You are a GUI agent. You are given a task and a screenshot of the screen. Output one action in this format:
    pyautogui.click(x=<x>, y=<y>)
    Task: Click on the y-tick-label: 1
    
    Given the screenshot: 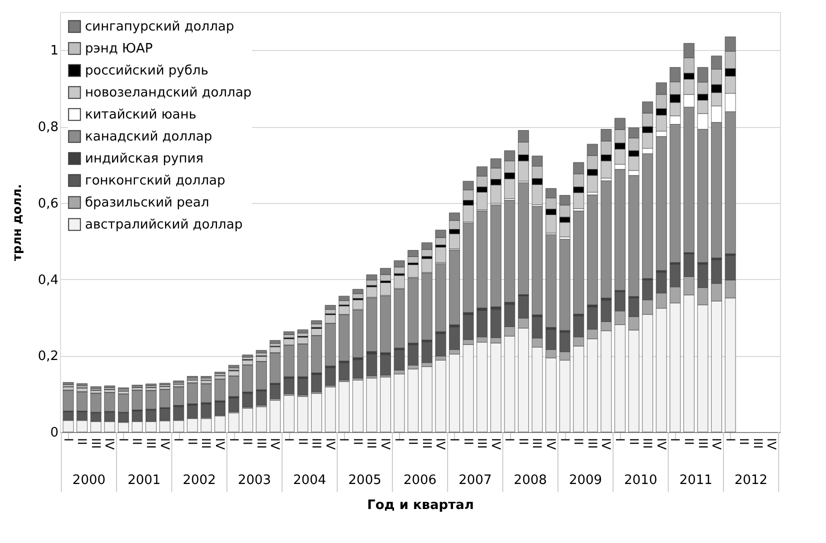 What is the action you would take?
    pyautogui.click(x=54, y=51)
    